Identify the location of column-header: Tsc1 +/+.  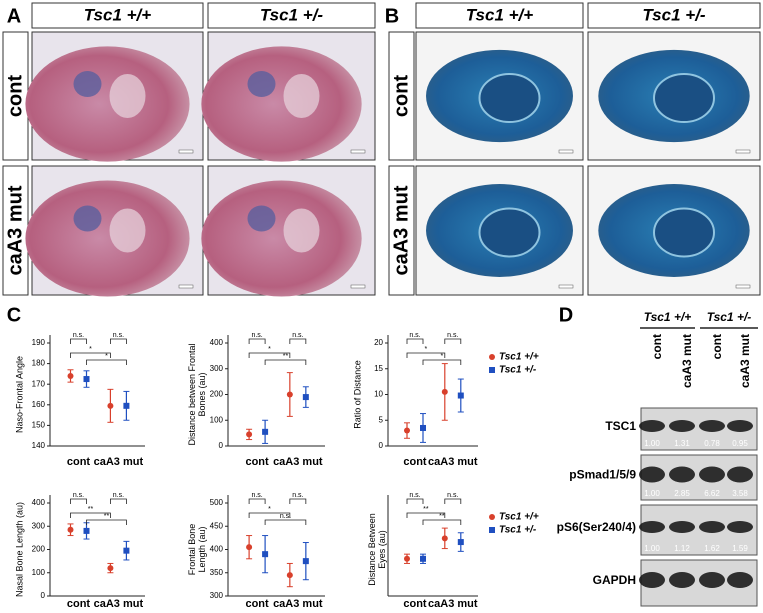
(117, 14).